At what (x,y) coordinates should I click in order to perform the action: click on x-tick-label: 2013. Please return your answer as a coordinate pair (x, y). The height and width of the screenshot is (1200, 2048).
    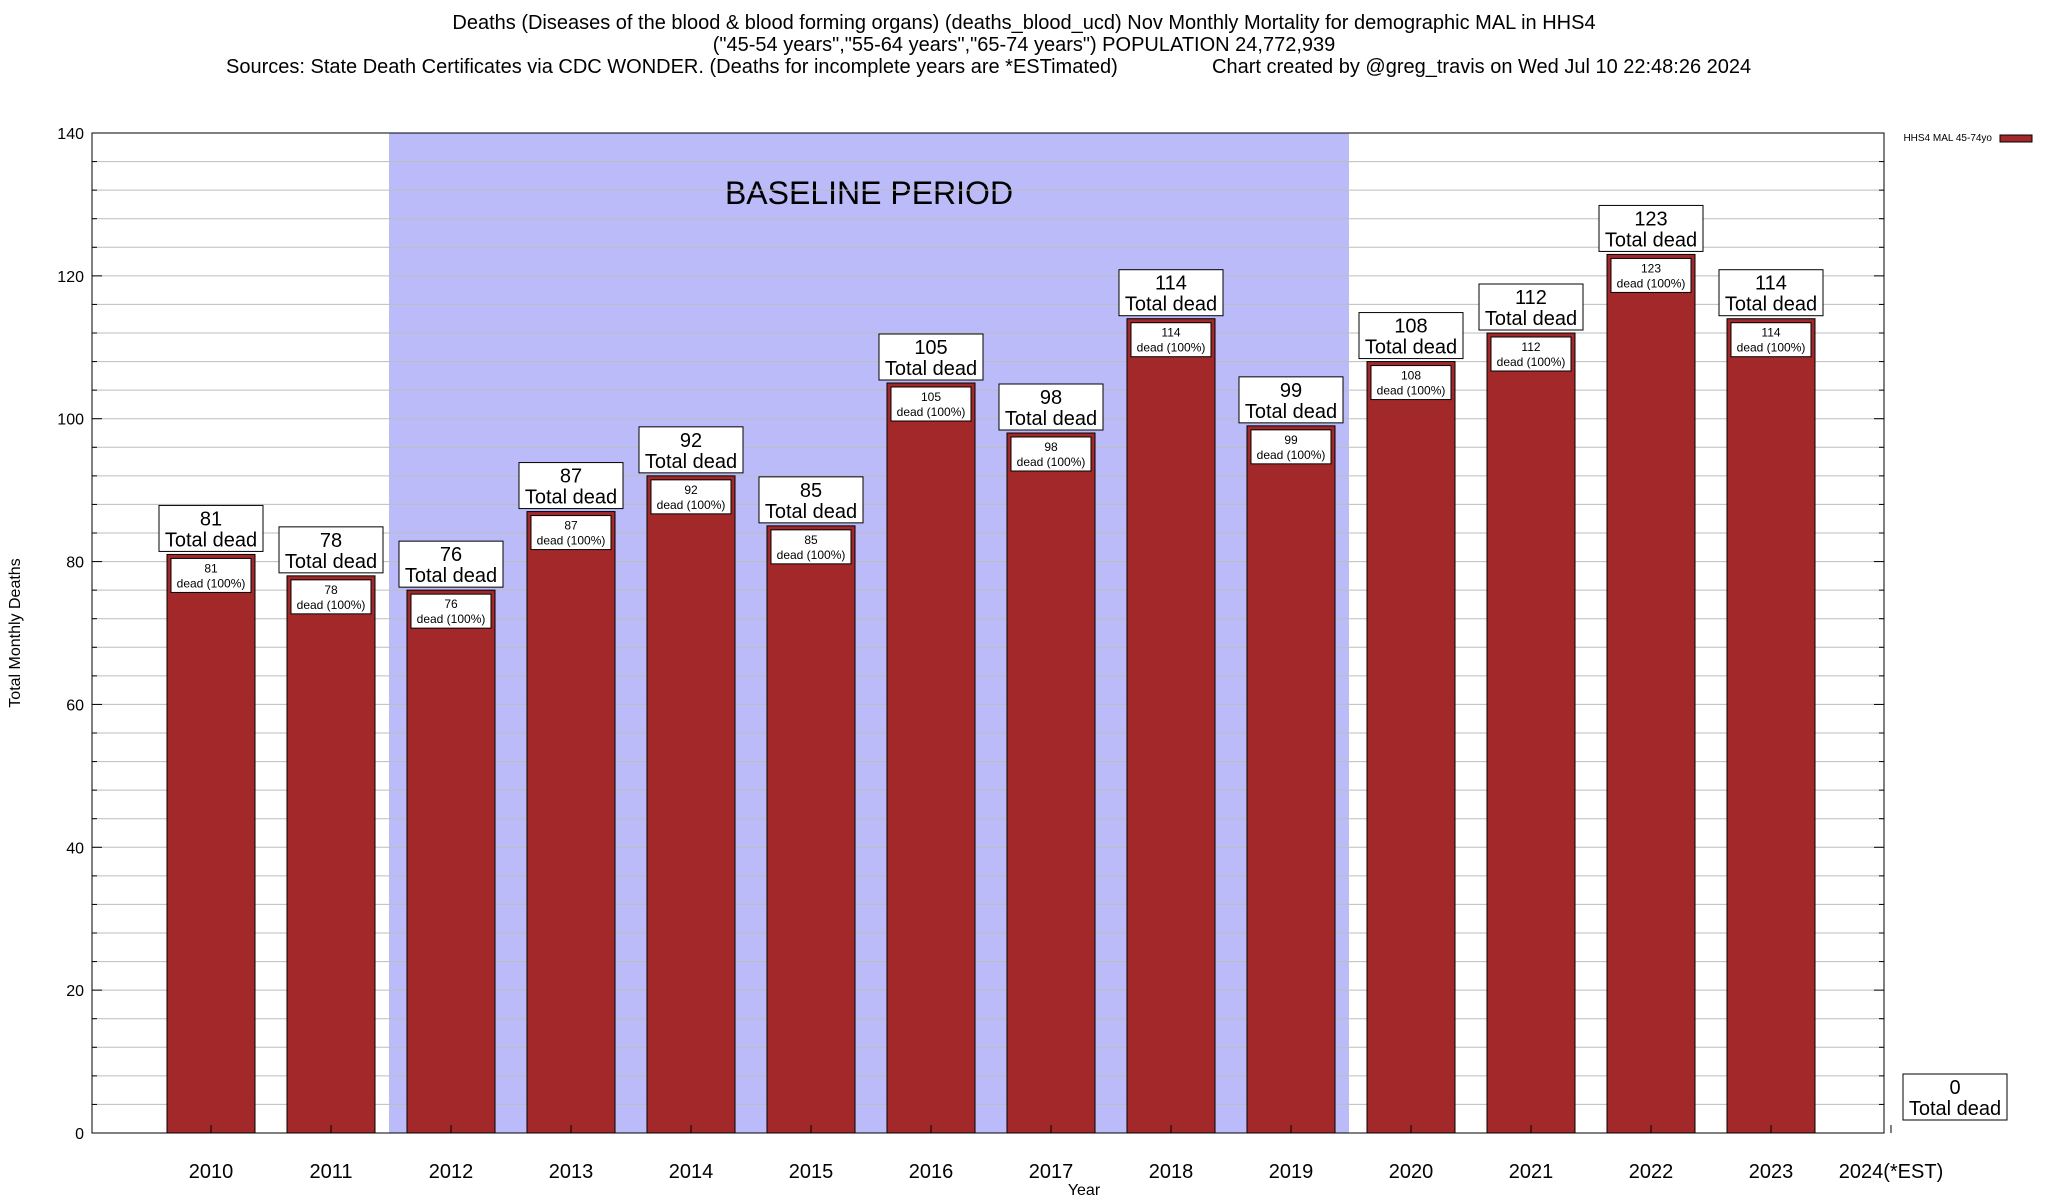
    Looking at the image, I should click on (571, 1172).